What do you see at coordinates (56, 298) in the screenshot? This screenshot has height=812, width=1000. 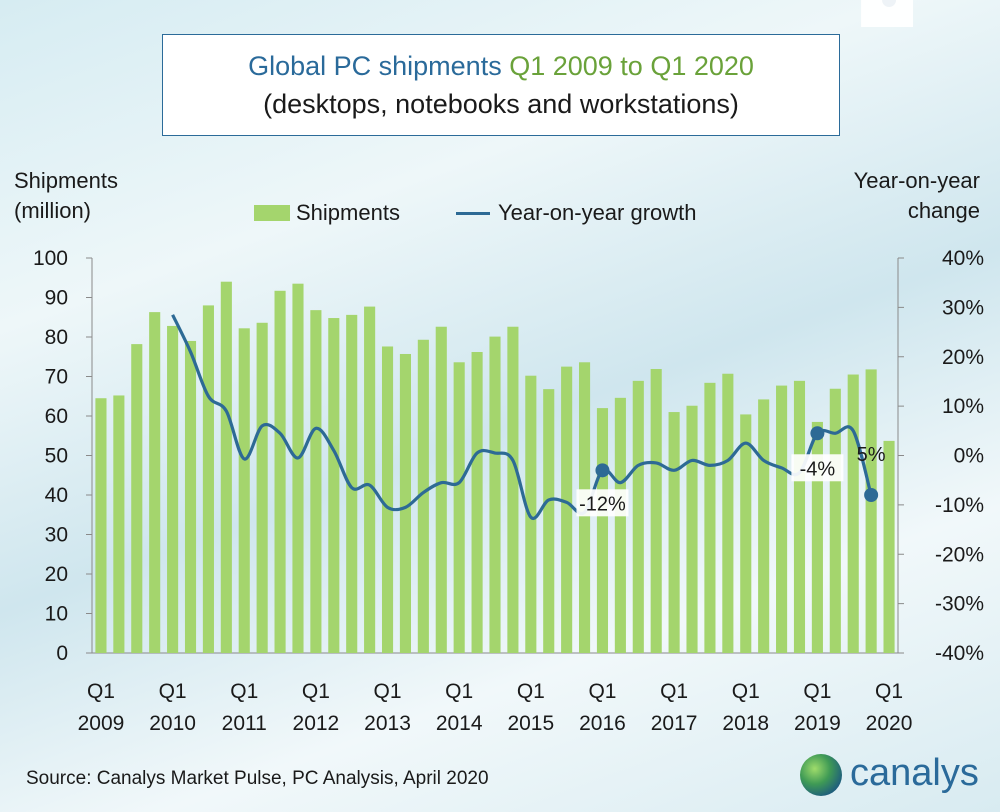 I see `left-tick-label: 90` at bounding box center [56, 298].